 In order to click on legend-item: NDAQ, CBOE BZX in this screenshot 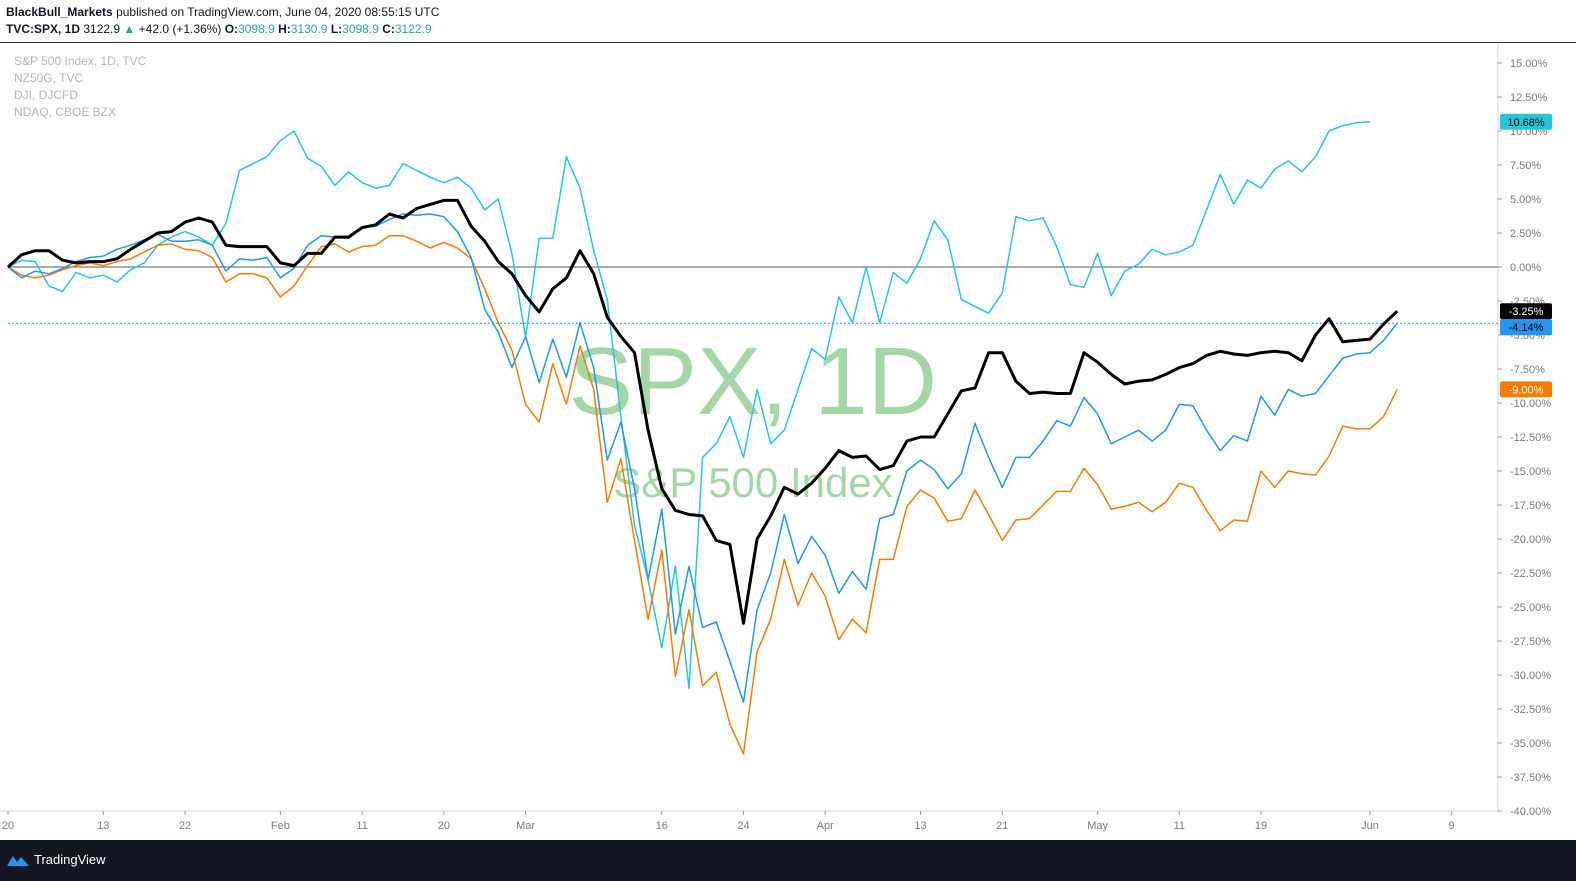, I will do `click(65, 112)`.